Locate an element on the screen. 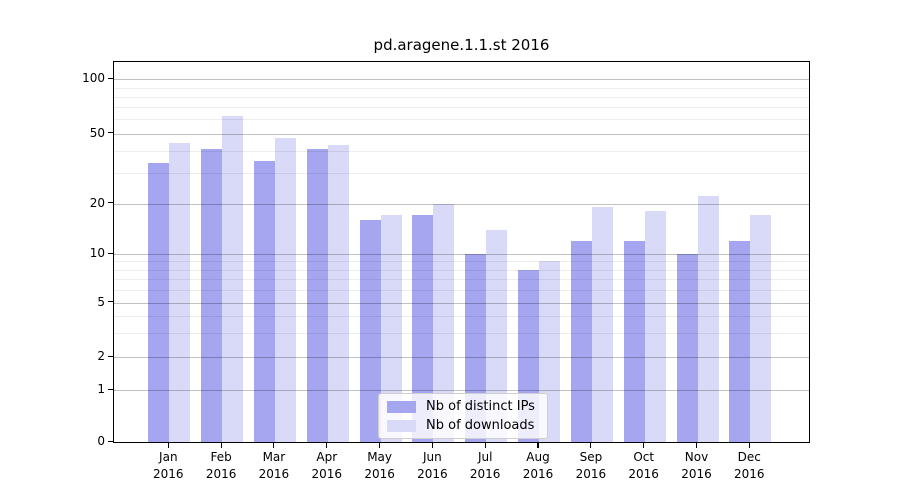 This screenshot has height=500, width=900. bar-downloads-mar is located at coordinates (285, 290).